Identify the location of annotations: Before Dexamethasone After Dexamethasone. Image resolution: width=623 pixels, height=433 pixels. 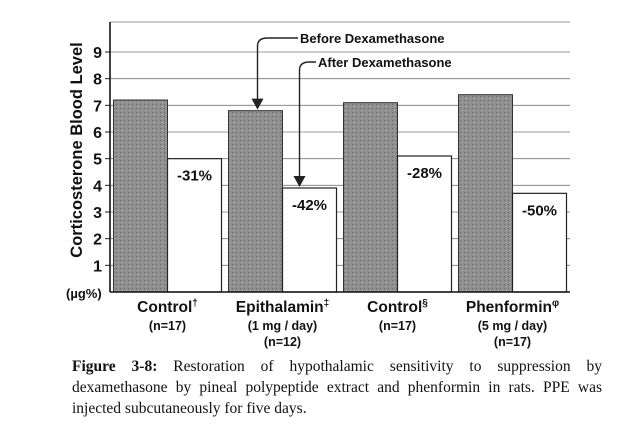
(351, 109).